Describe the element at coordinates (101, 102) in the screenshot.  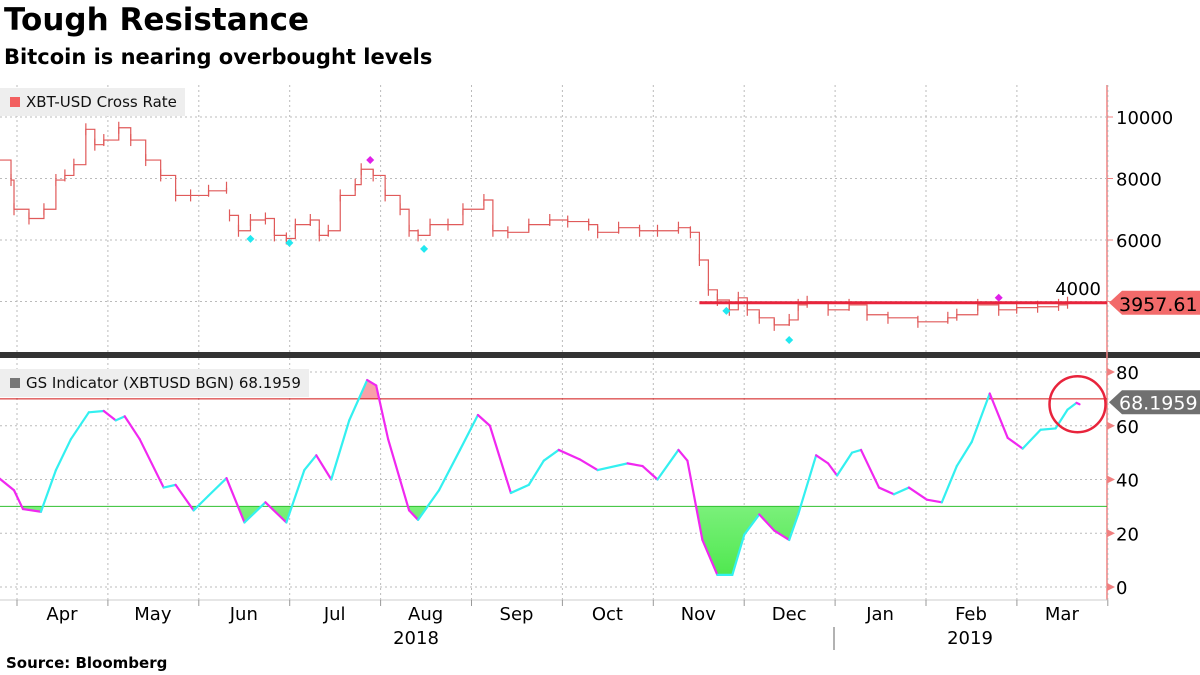
I see `legend-price-label: XBT-USD Cross Rate` at that location.